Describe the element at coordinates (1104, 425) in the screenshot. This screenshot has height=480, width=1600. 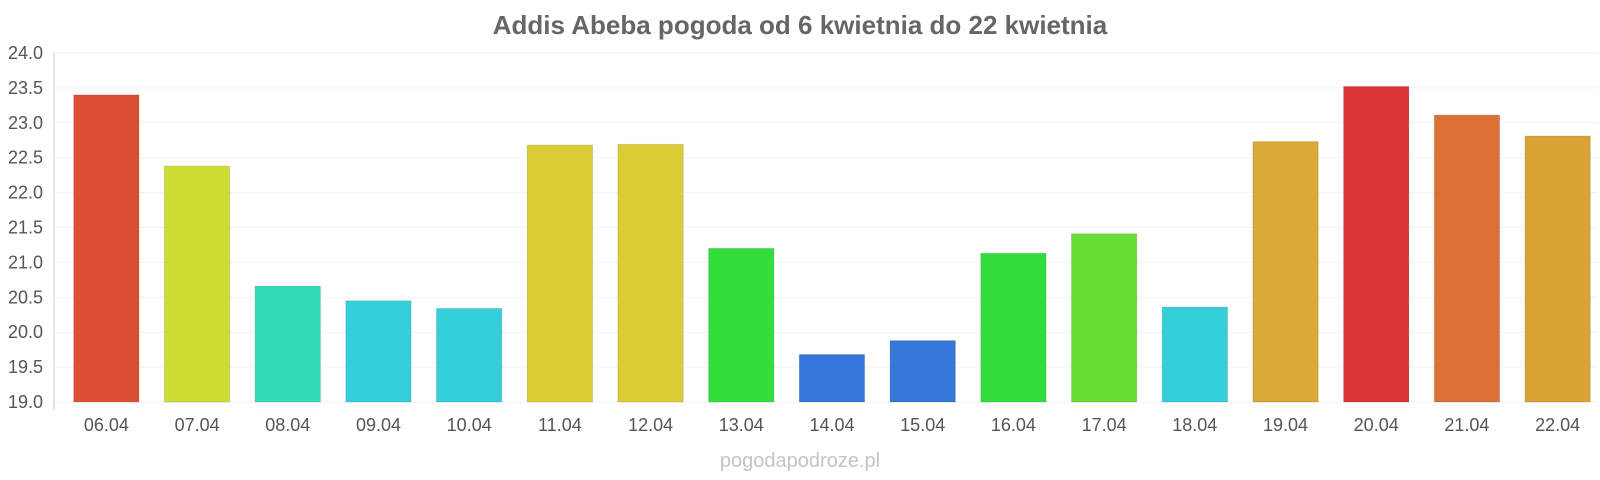
I see `x-tick-label: 17.04` at that location.